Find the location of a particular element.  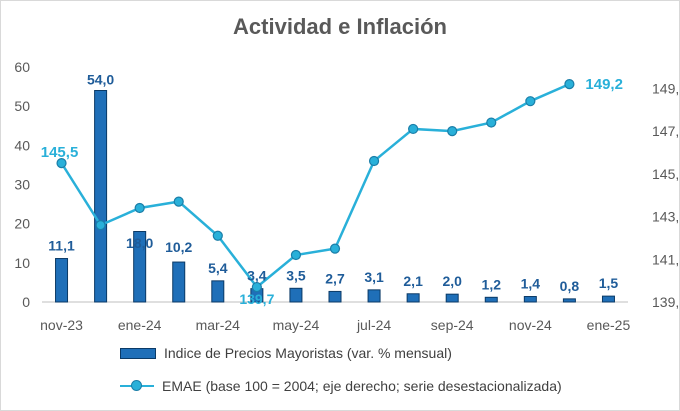

y-right-tick-label: 139, is located at coordinates (665, 302).